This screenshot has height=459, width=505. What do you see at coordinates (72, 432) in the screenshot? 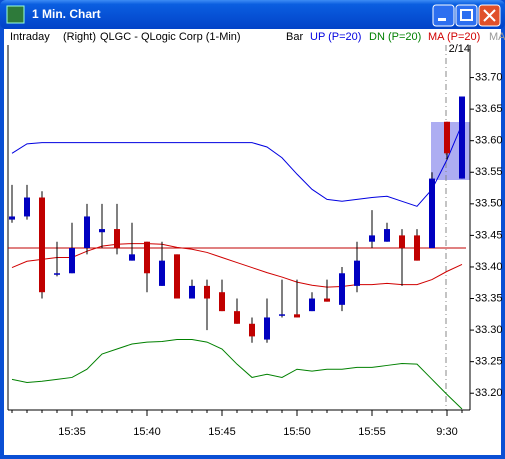
I see `x-tick-label: 15:35` at bounding box center [72, 432].